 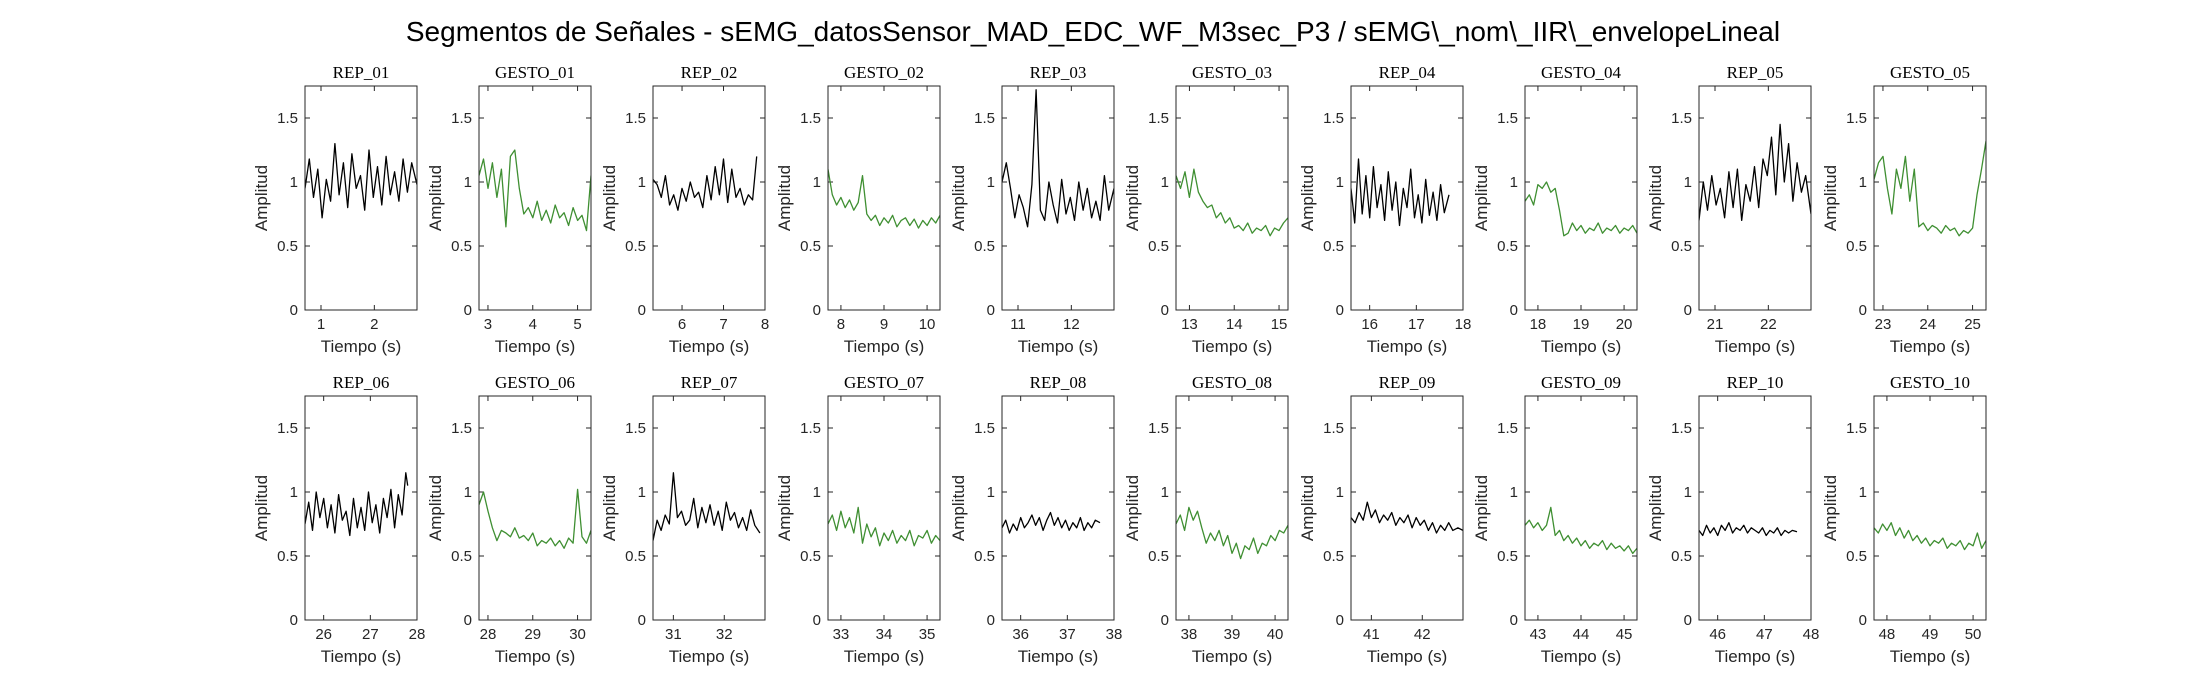 What do you see at coordinates (884, 72) in the screenshot?
I see `subplot-title: GESTO_02` at bounding box center [884, 72].